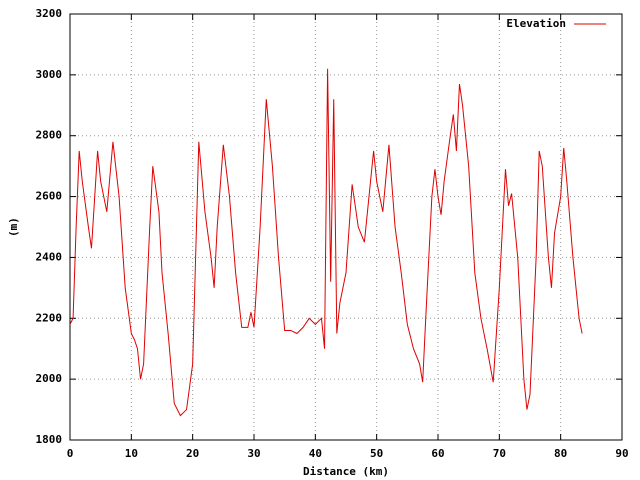  Describe the element at coordinates (621, 453) in the screenshot. I see `x-tick-label: 90` at that location.